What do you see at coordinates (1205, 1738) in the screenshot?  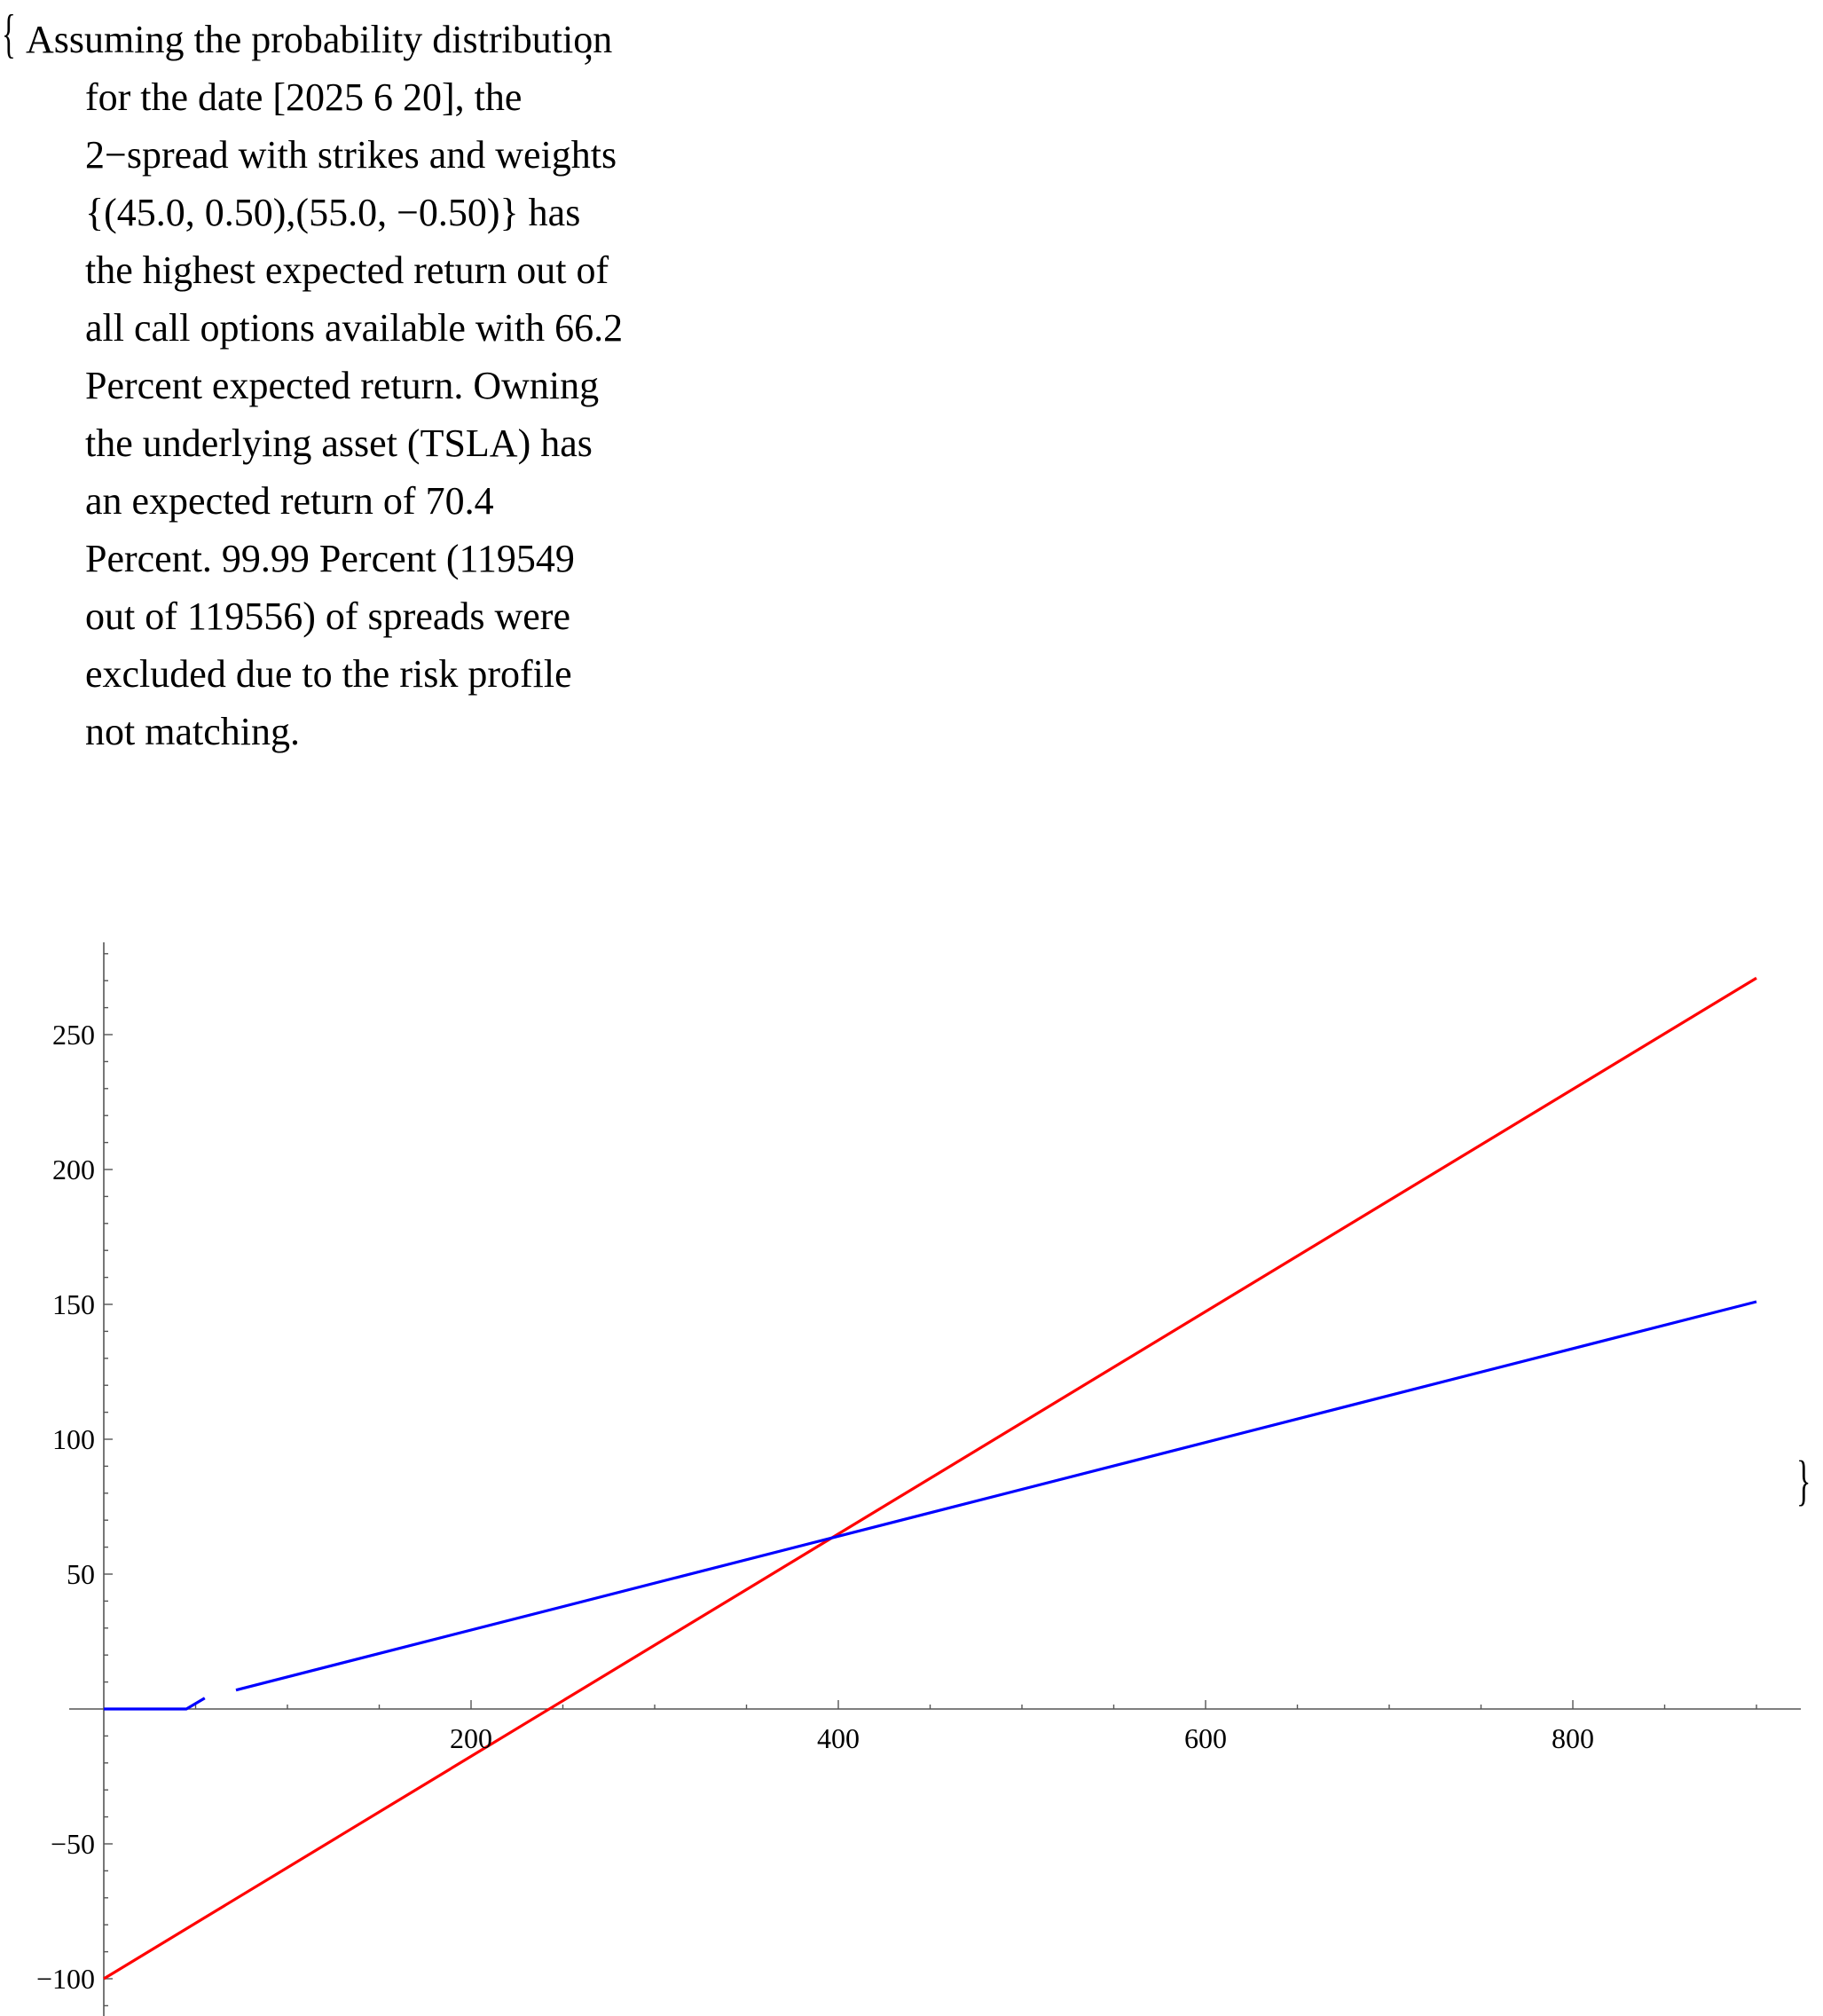 I see `x-tick-label: 600` at bounding box center [1205, 1738].